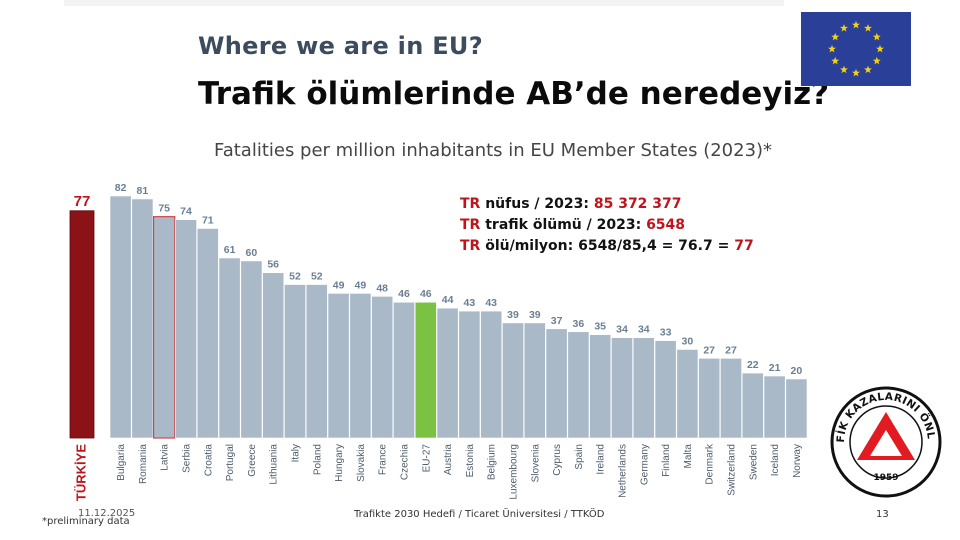 This screenshot has width=960, height=540. Describe the element at coordinates (252, 460) in the screenshot. I see `category-label: Greece` at that location.